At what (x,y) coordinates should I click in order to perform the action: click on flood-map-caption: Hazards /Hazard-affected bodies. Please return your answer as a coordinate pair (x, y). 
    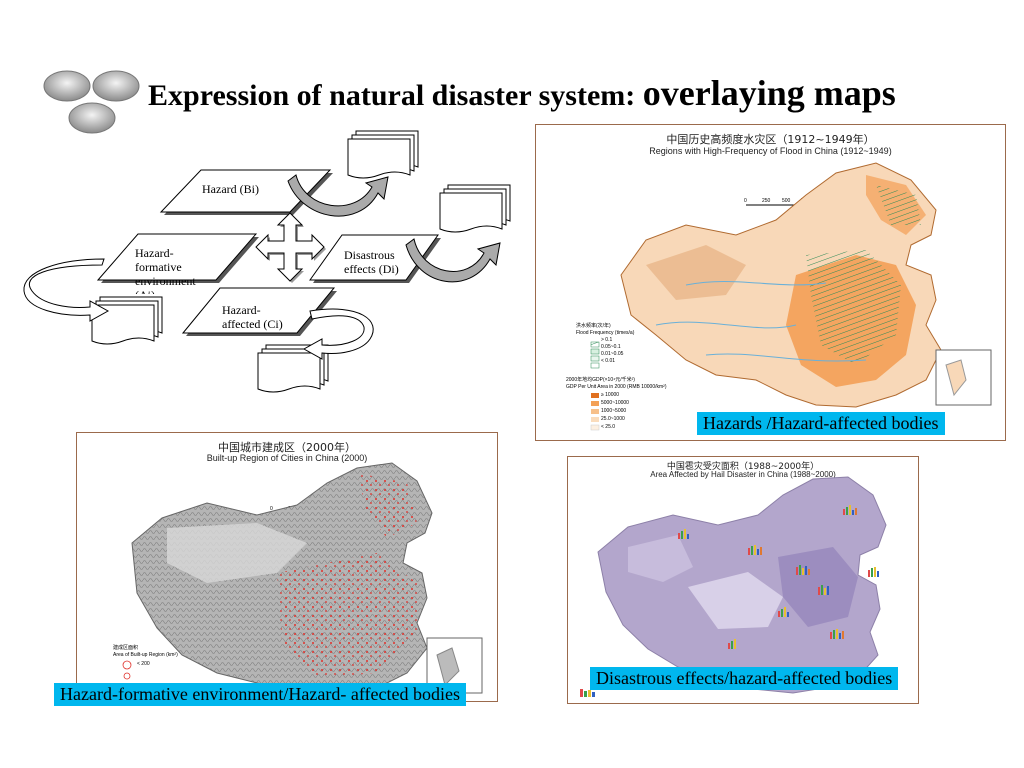
    Looking at the image, I should click on (821, 423).